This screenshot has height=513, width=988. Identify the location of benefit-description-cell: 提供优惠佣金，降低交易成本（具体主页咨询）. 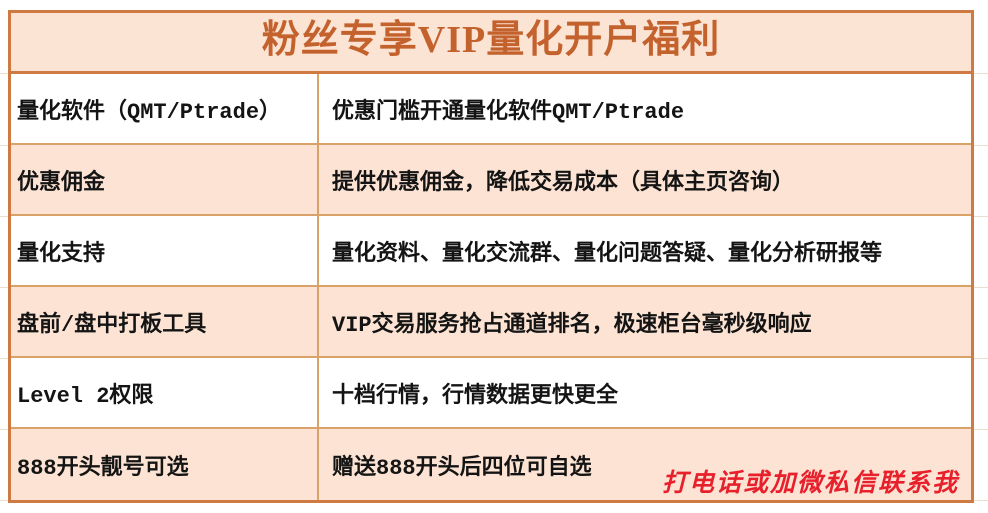
(563, 183).